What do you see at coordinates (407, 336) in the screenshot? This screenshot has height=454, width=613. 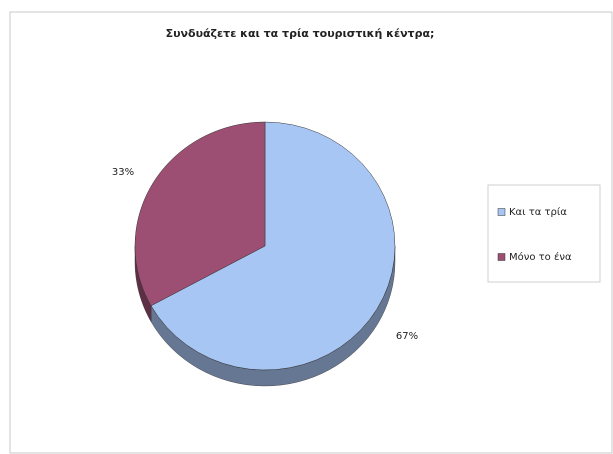 I see `data-label: 67%` at bounding box center [407, 336].